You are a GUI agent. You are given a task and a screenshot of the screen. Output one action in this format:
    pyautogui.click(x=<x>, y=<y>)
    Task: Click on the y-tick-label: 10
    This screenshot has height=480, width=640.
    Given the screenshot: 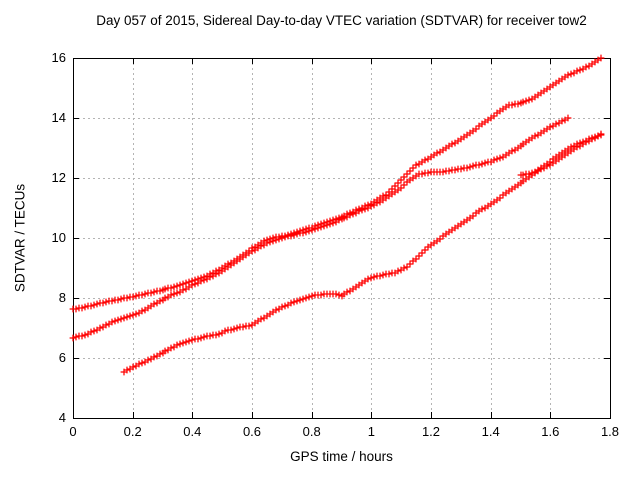 What is the action you would take?
    pyautogui.click(x=58, y=237)
    